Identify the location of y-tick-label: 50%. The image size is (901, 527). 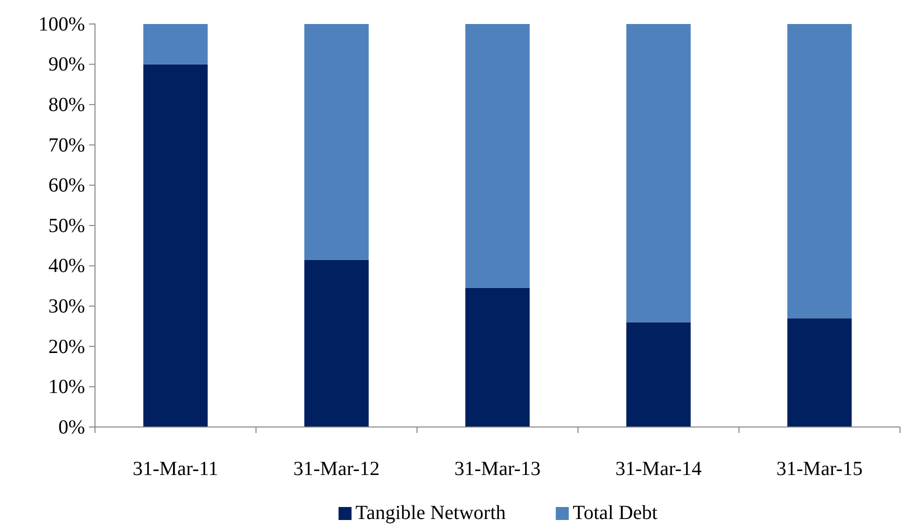
(66, 225).